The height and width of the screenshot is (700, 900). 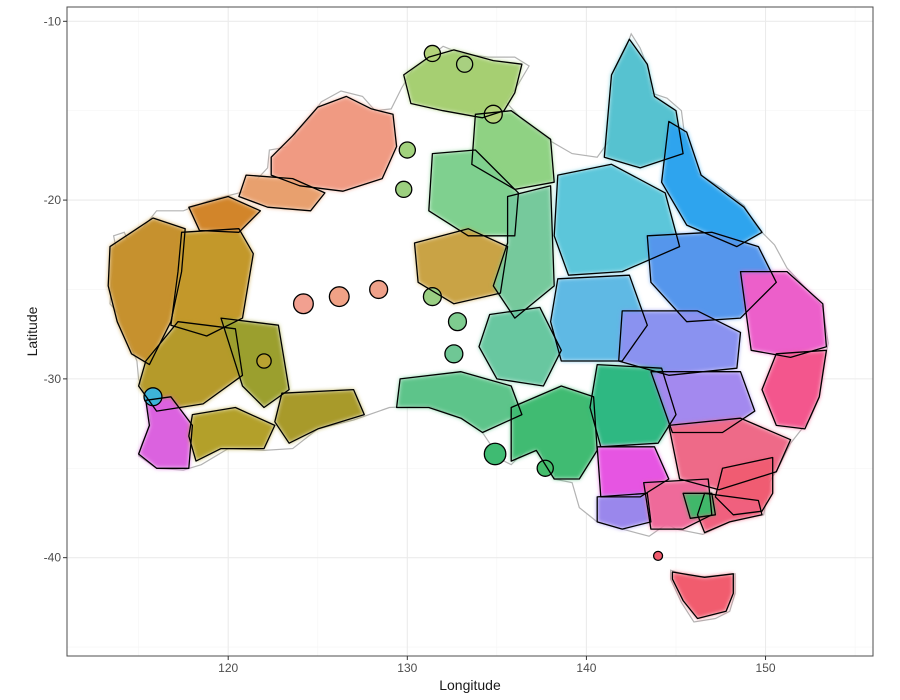 What do you see at coordinates (474, 193) in the screenshot?
I see `region-border-nt-central` at bounding box center [474, 193].